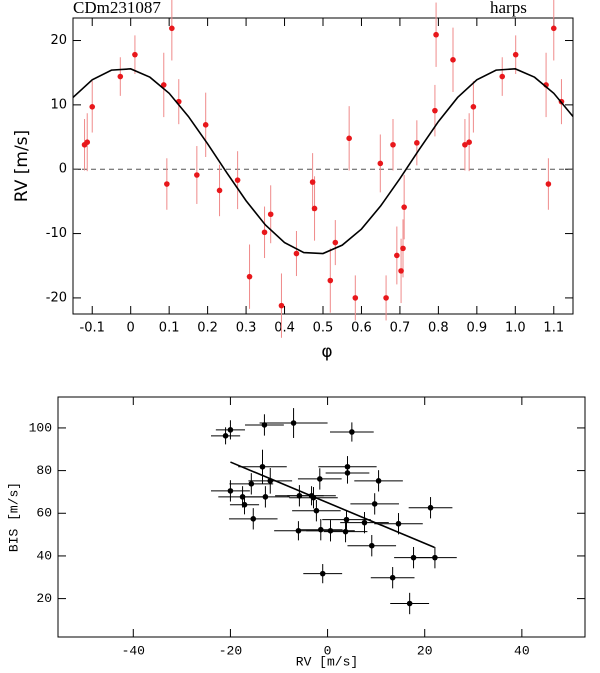 This screenshot has width=600, height=673. Describe the element at coordinates (515, 328) in the screenshot. I see `x-tick-label: 1.0` at that location.